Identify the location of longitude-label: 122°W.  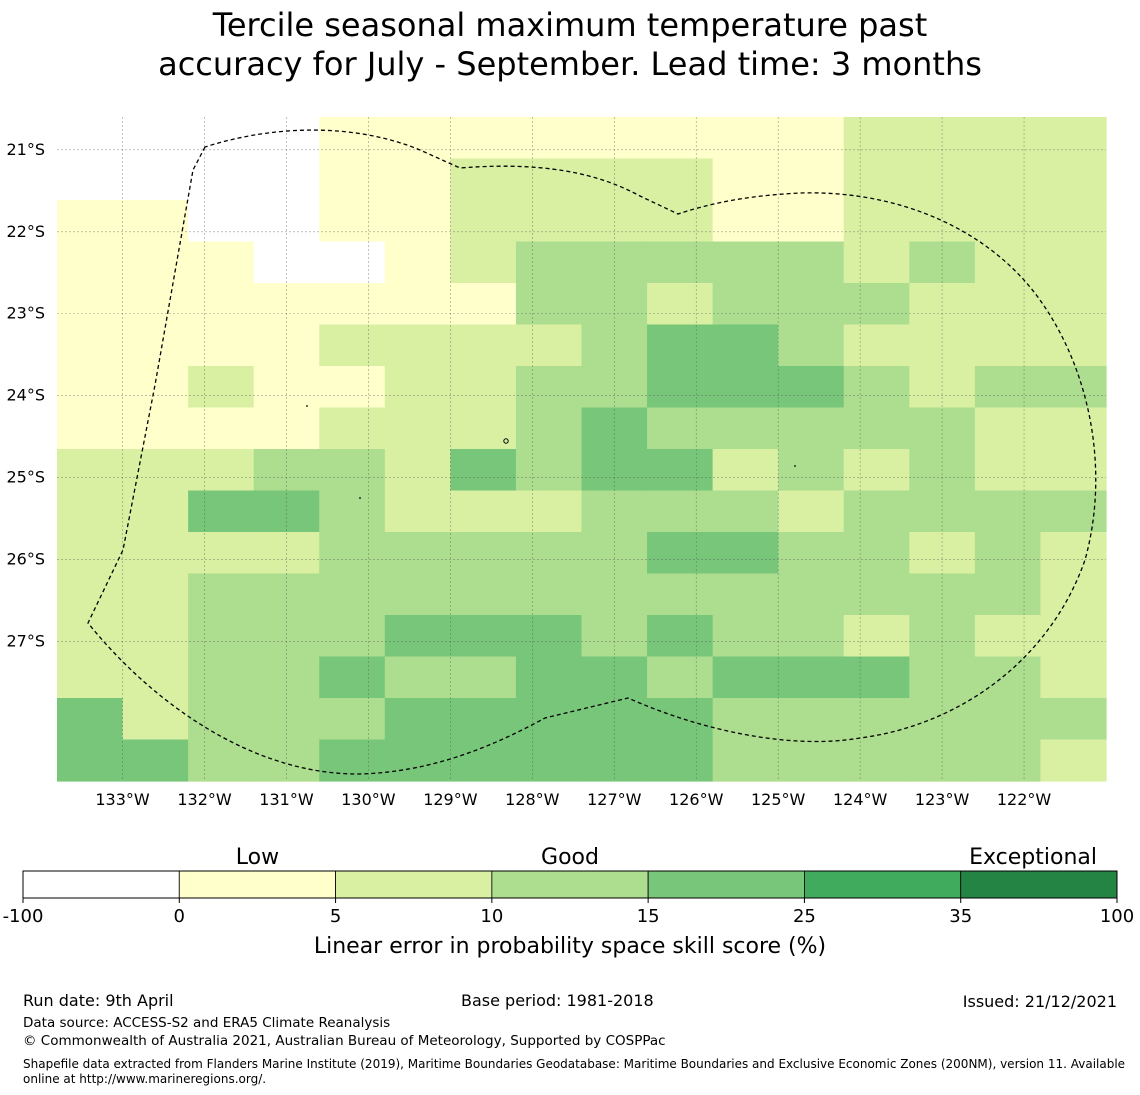
(1024, 799).